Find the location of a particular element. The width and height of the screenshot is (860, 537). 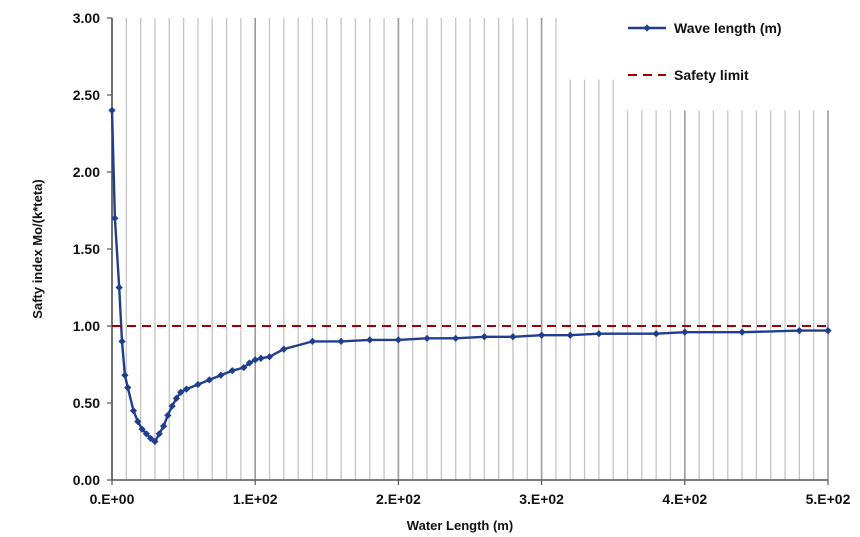

y-tick-label: 1.00 is located at coordinates (86, 326).